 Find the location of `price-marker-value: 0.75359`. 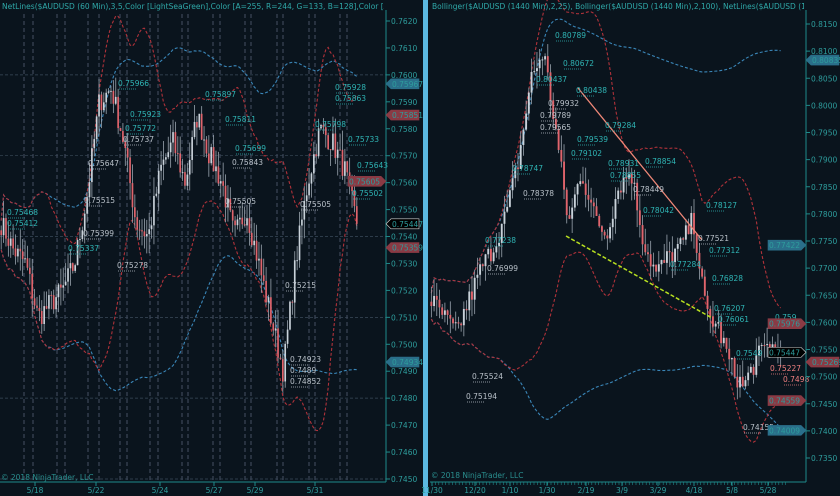

price-marker-value: 0.75359 is located at coordinates (407, 248).